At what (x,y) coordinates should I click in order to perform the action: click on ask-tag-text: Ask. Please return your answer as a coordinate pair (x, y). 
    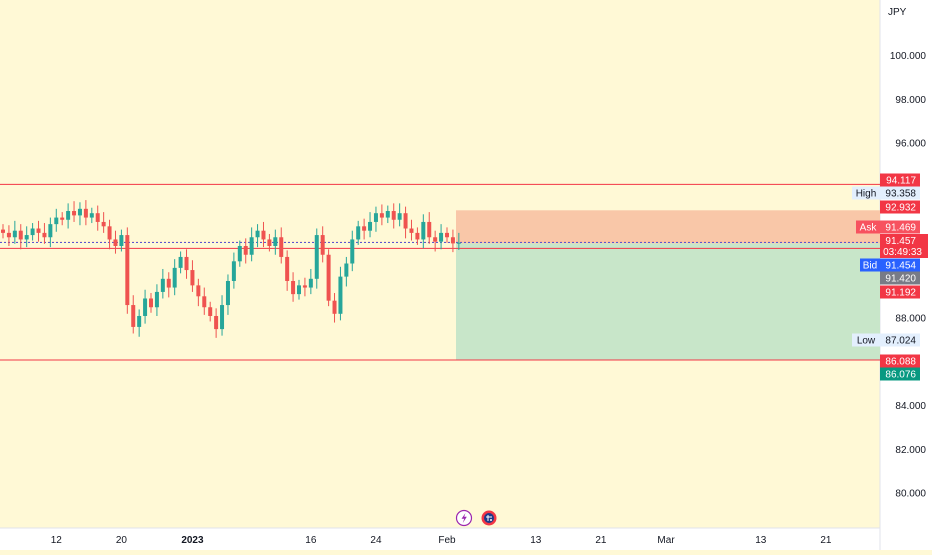
    Looking at the image, I should click on (869, 228).